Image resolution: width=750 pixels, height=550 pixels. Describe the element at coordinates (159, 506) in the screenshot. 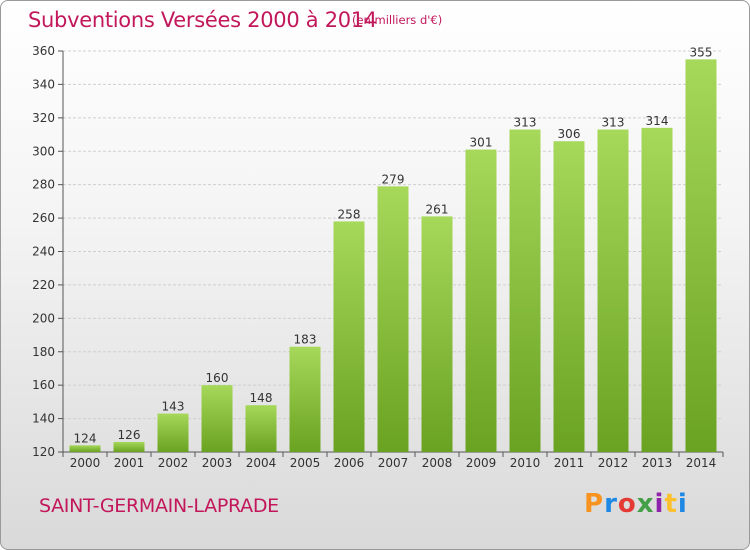

I see `city-name: SAINT-GERMAIN-LAPRADE` at that location.